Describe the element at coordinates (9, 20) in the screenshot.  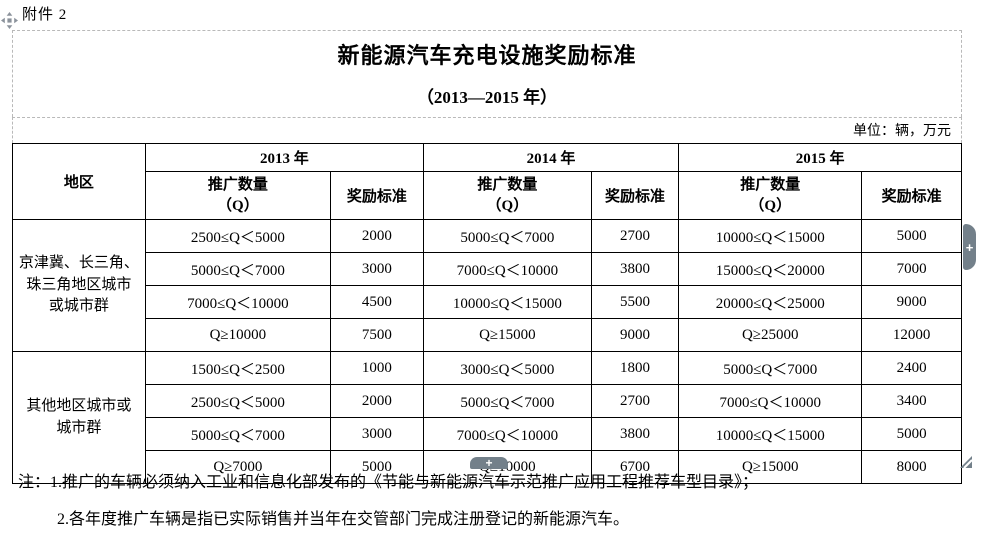
I see `table-move-handle-icon` at that location.